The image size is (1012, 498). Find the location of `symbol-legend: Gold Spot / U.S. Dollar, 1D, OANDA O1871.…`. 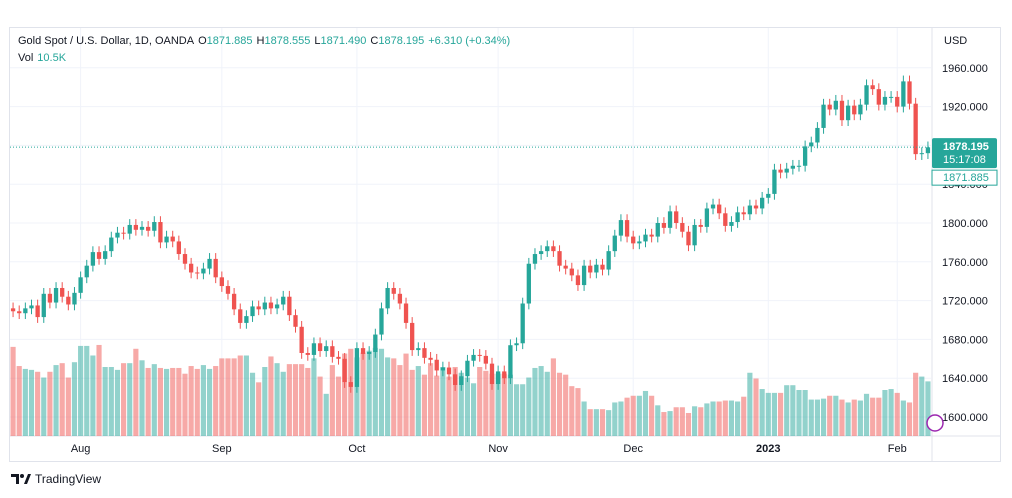

symbol-legend: Gold Spot / U.S. Dollar, 1D, OANDA O1871.… is located at coordinates (266, 41).